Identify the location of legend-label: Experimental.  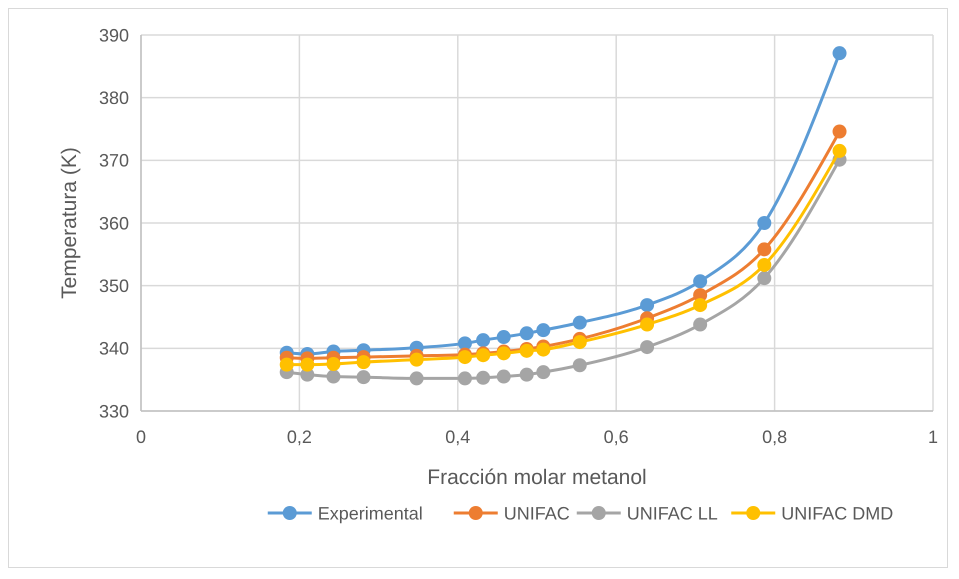
(370, 513).